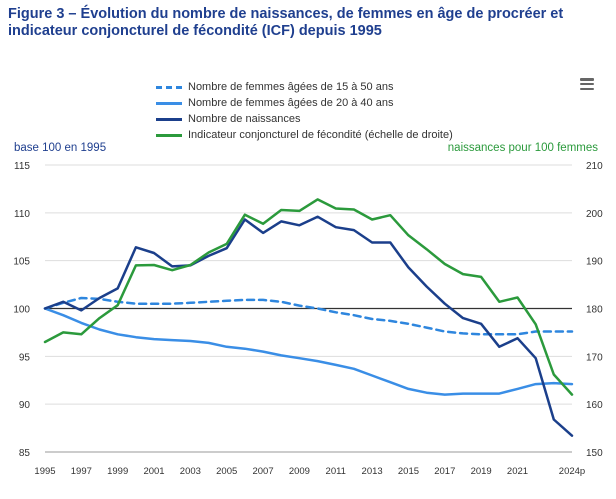 This screenshot has height=499, width=616. What do you see at coordinates (291, 103) in the screenshot?
I see `legend-label-women-20-40: Nombre de femmes âgées de 20 à 40 ans` at bounding box center [291, 103].